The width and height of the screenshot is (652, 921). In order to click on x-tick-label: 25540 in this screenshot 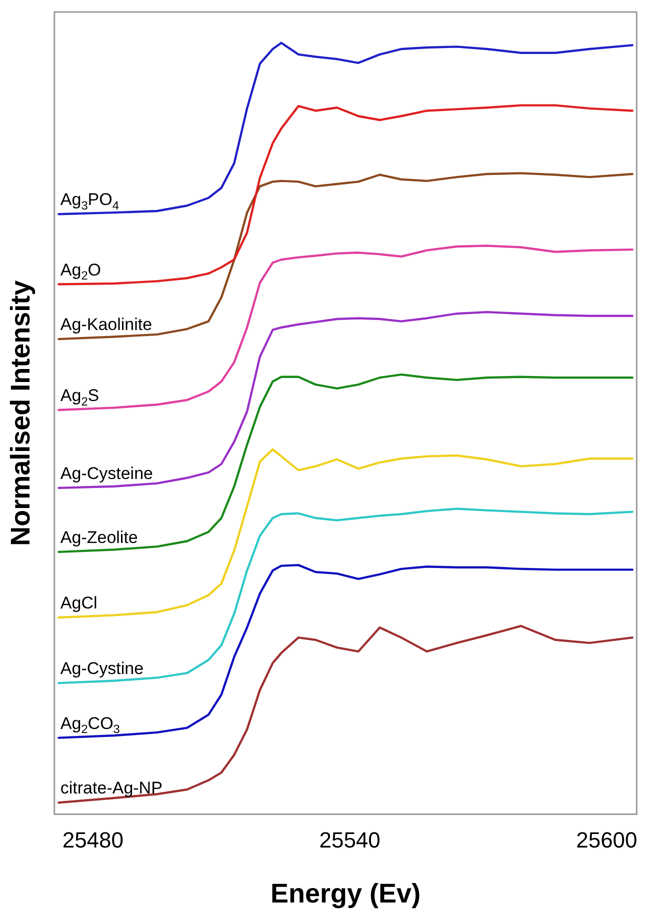, I will do `click(349, 839)`.